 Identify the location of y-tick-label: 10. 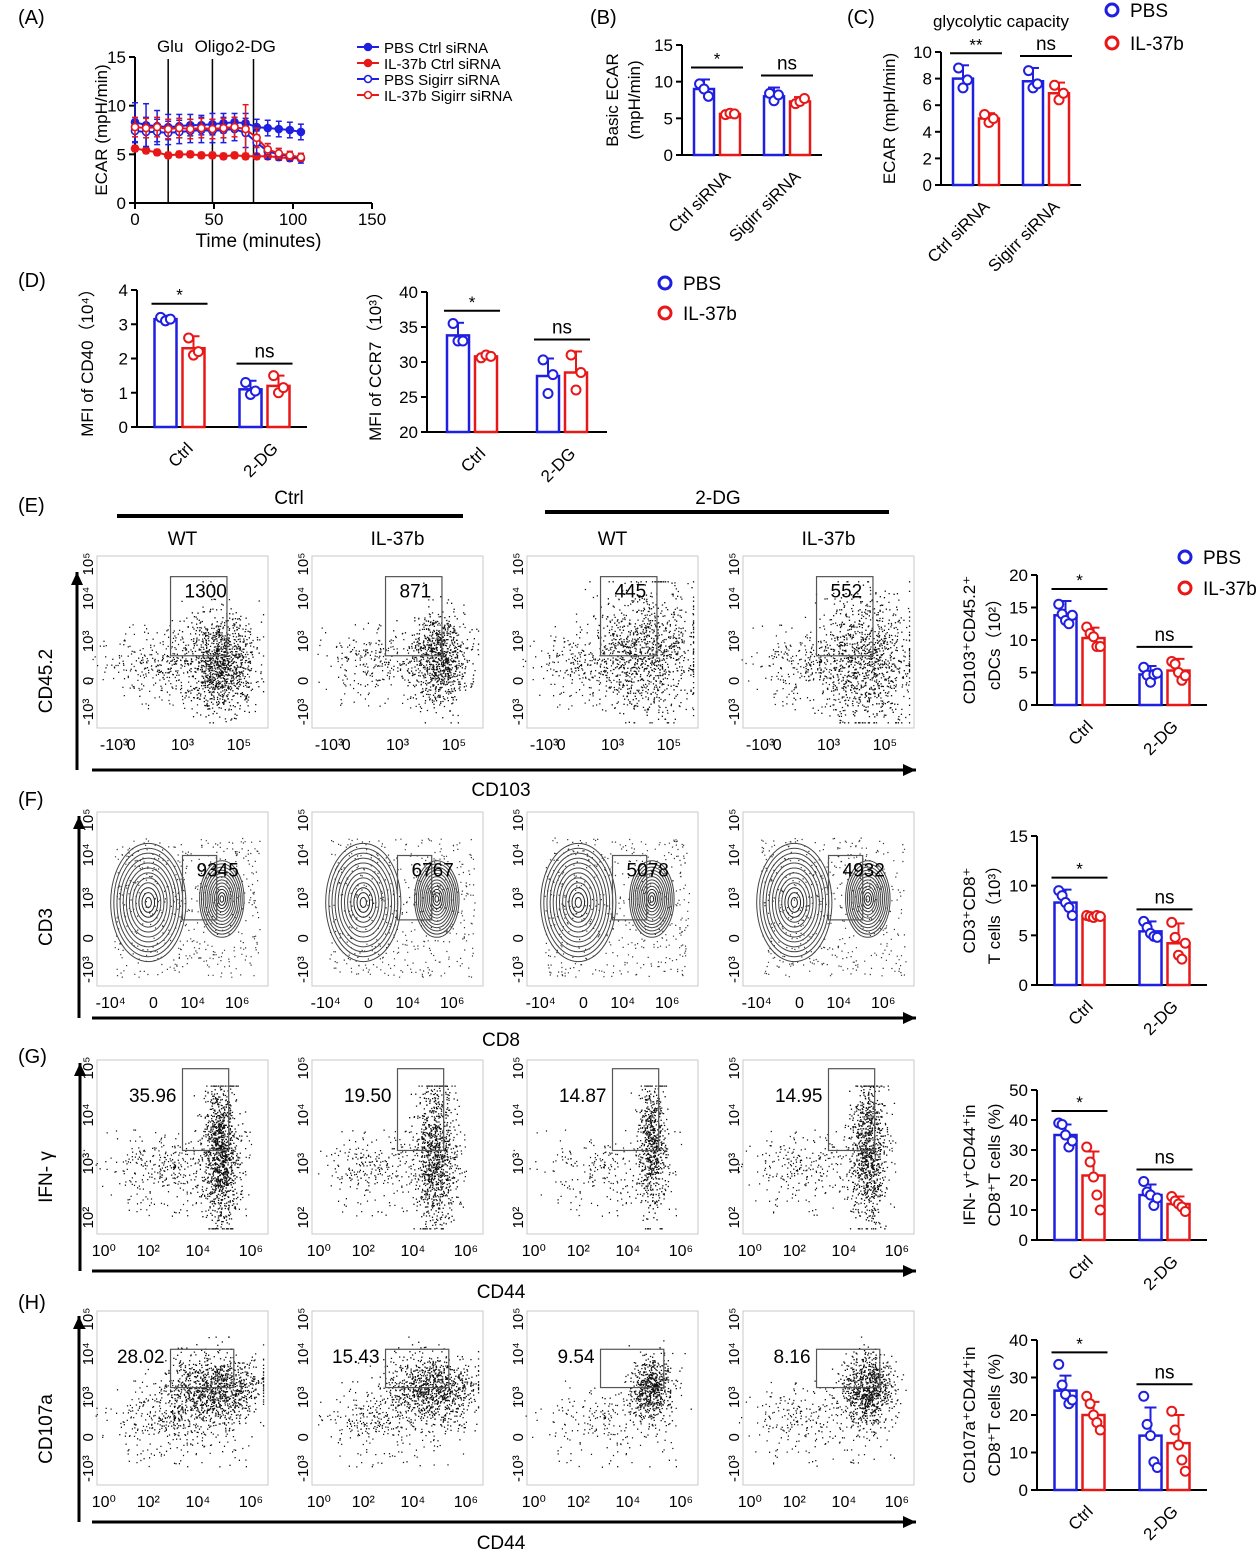
(922, 52).